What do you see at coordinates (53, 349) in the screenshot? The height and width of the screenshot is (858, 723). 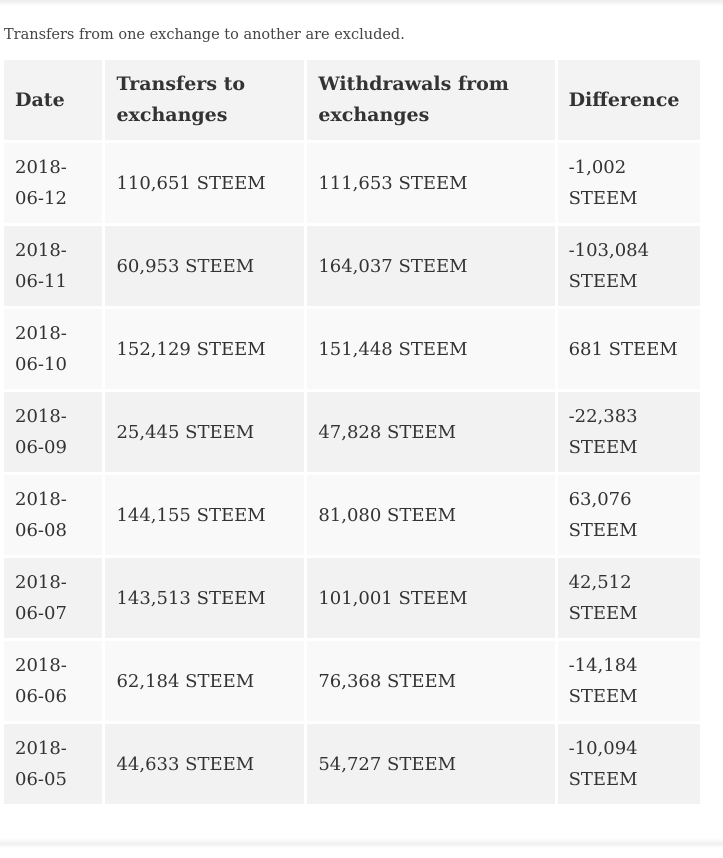 I see `cell-date: 2018-06-10` at bounding box center [53, 349].